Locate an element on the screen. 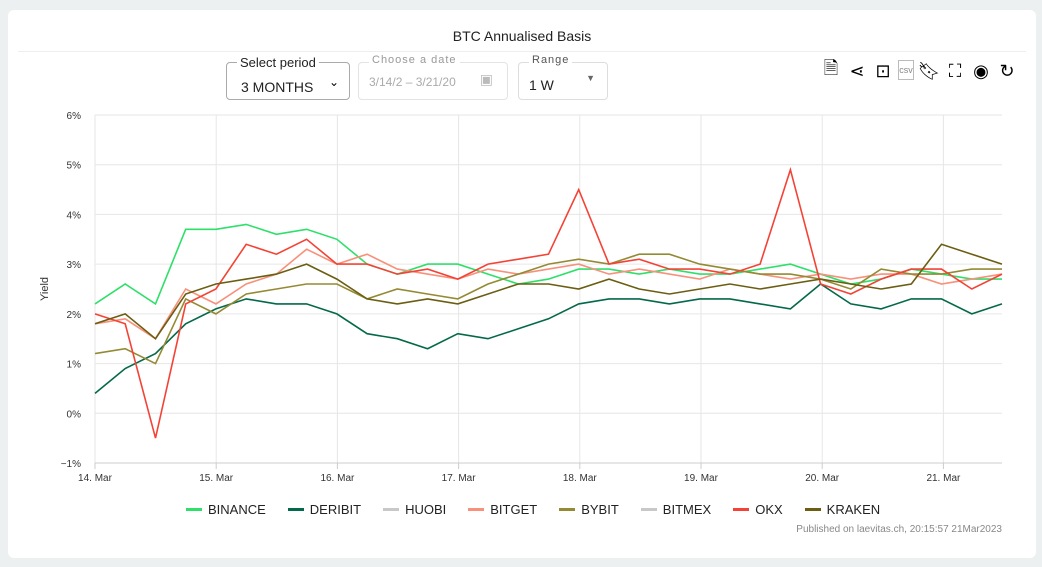 This screenshot has width=1042, height=567. calendar-icon: ▣ is located at coordinates (486, 79).